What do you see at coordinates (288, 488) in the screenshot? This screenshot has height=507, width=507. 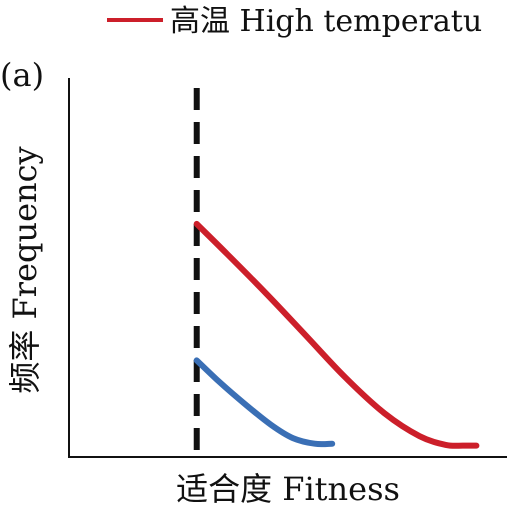 I see `x-axis-label: 适合度 Fitness` at bounding box center [288, 488].